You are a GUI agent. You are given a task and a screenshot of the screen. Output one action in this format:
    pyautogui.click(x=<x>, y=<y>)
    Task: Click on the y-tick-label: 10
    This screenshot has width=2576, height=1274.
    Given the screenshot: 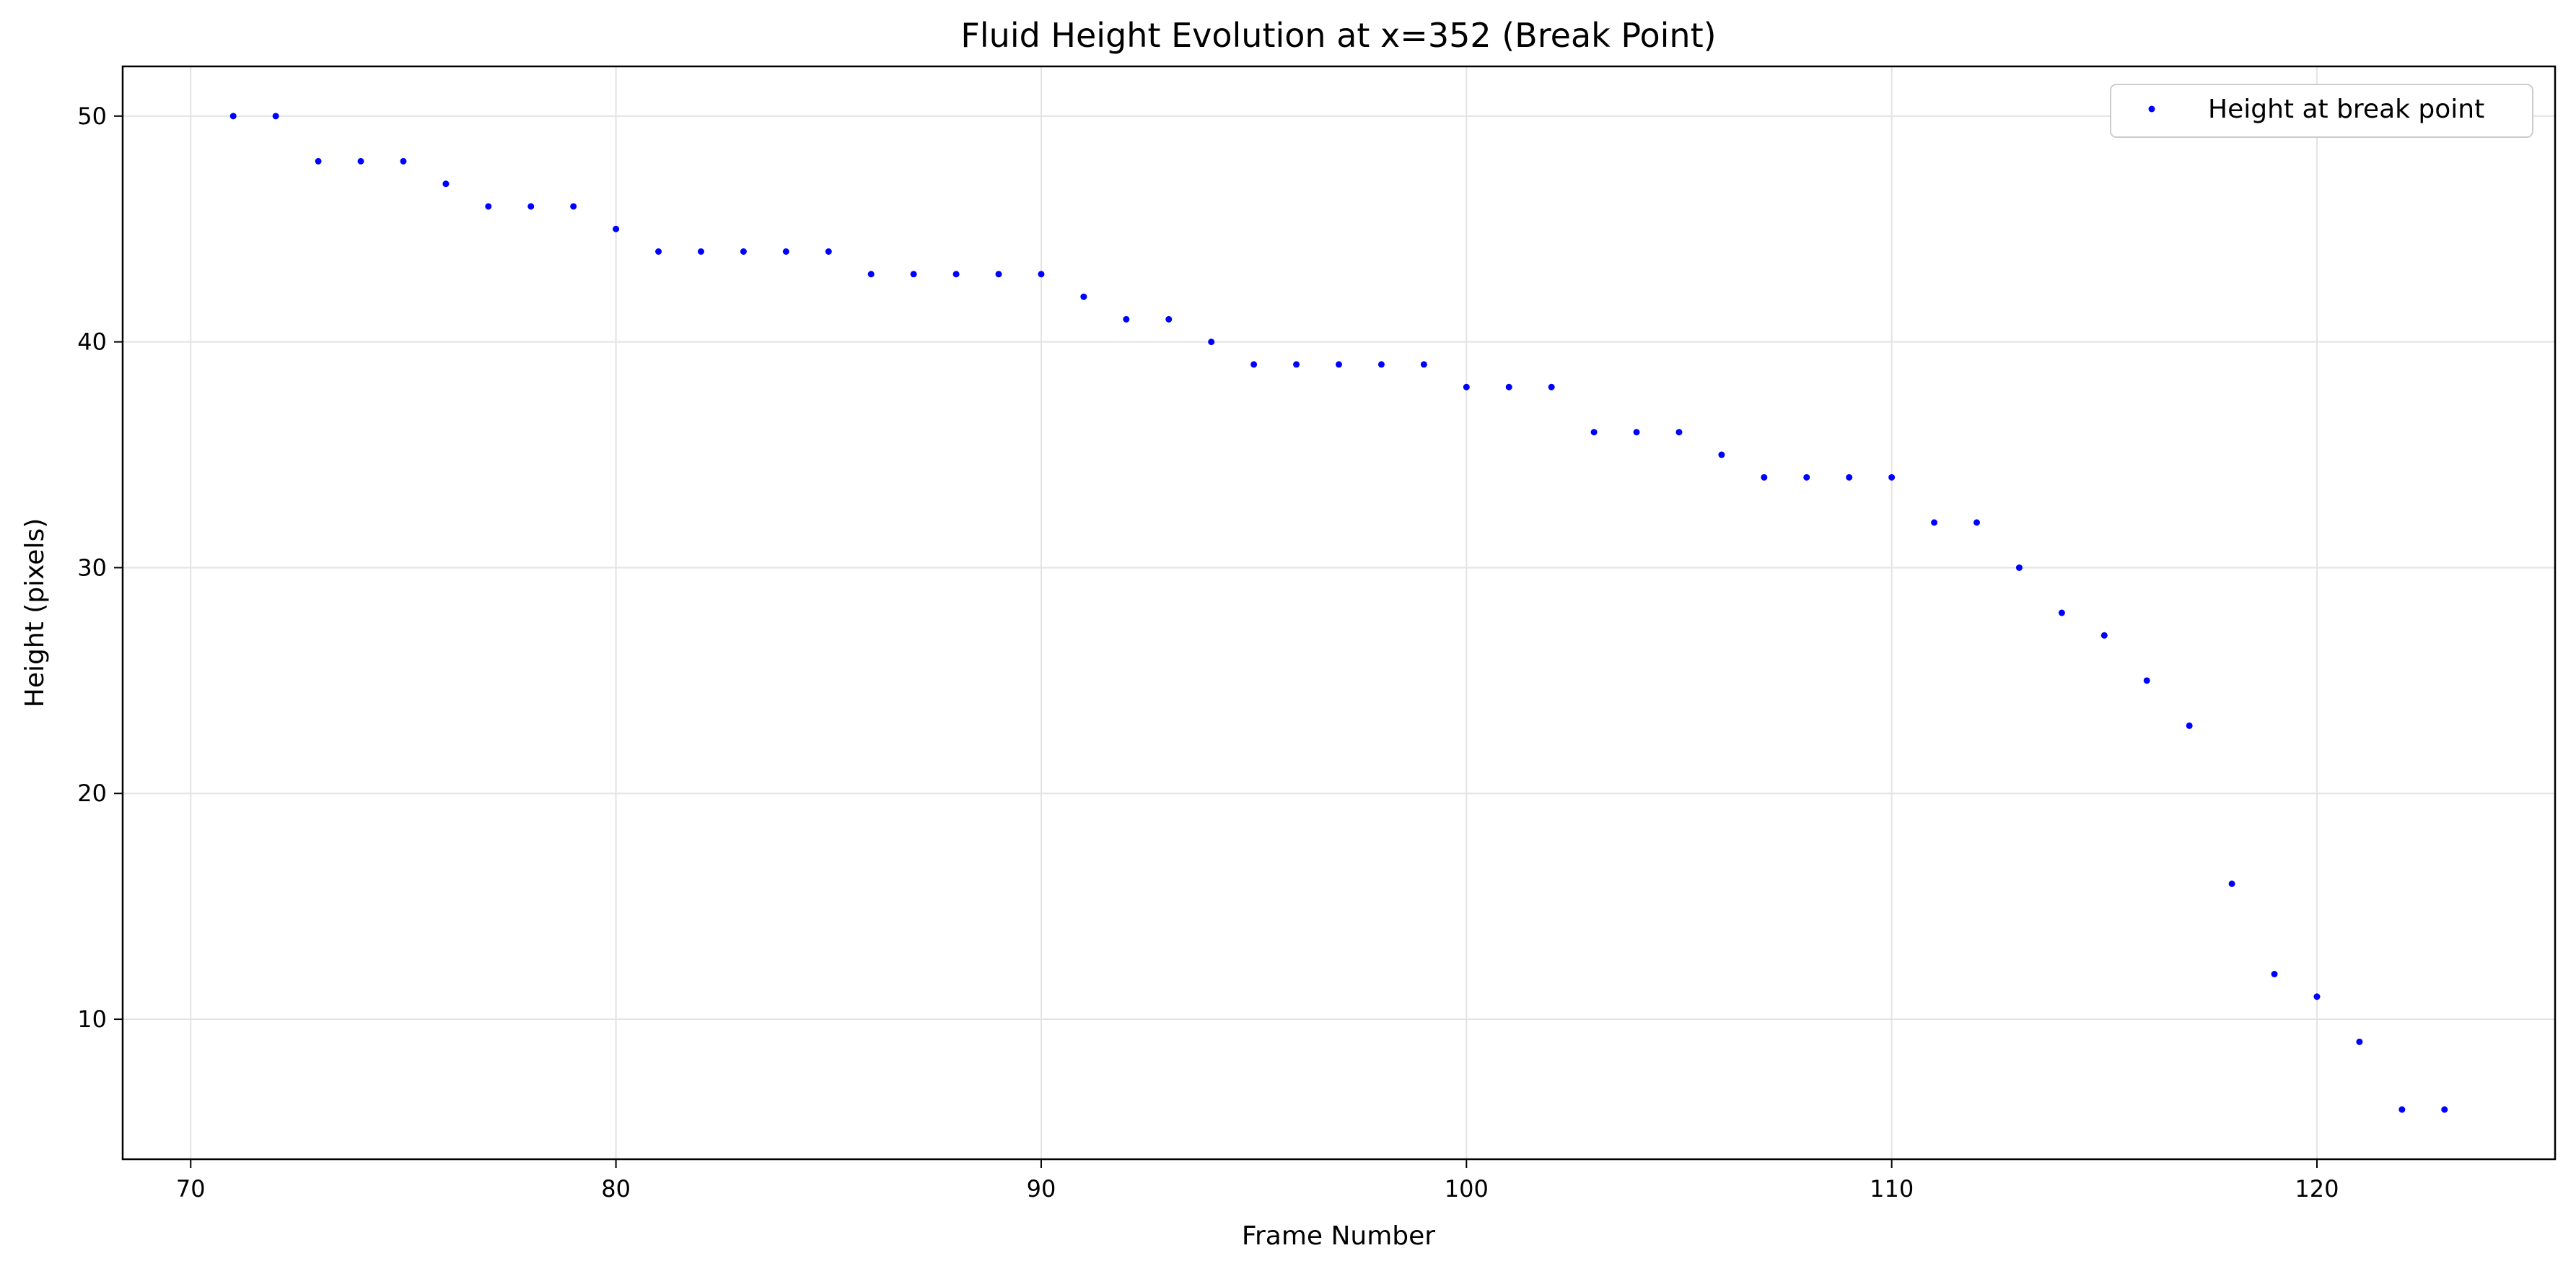 What is the action you would take?
    pyautogui.click(x=92, y=1019)
    